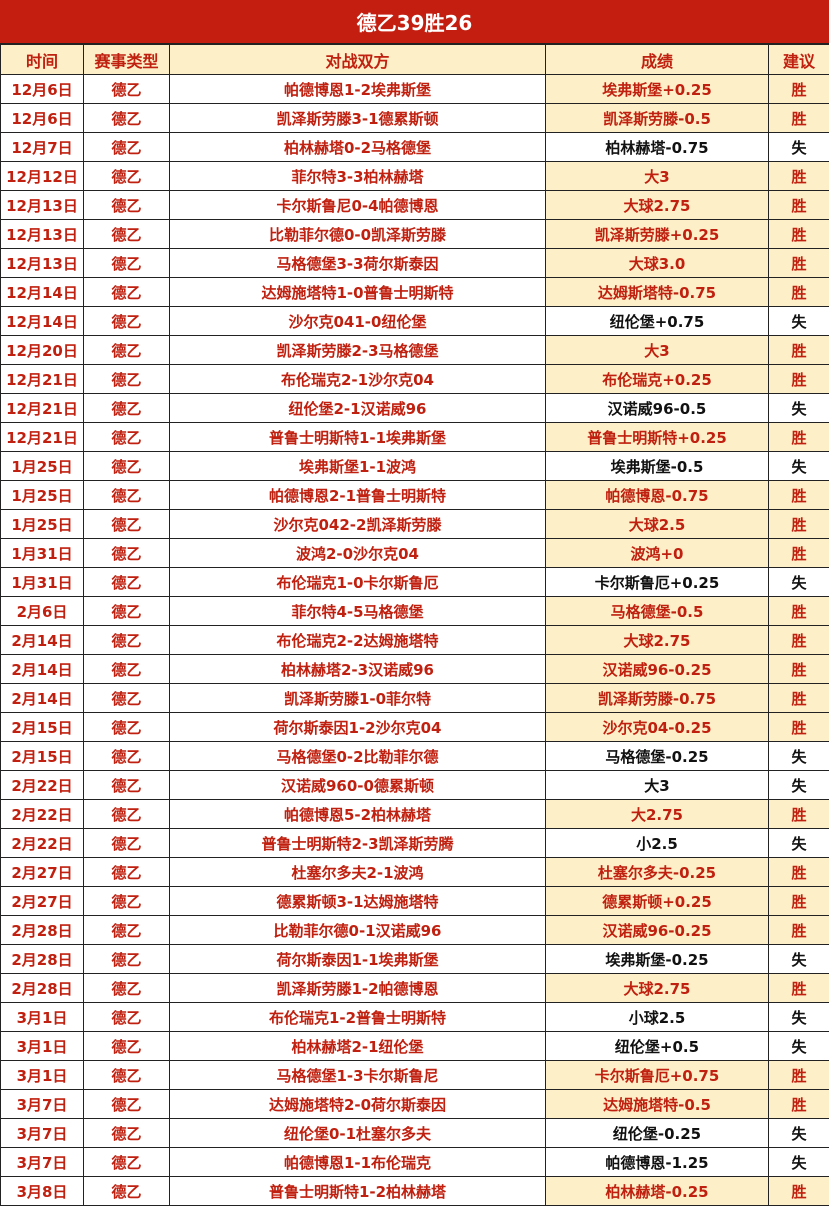  Describe the element at coordinates (657, 292) in the screenshot. I see `result-cell: 达姆斯塔特-0.75` at that location.